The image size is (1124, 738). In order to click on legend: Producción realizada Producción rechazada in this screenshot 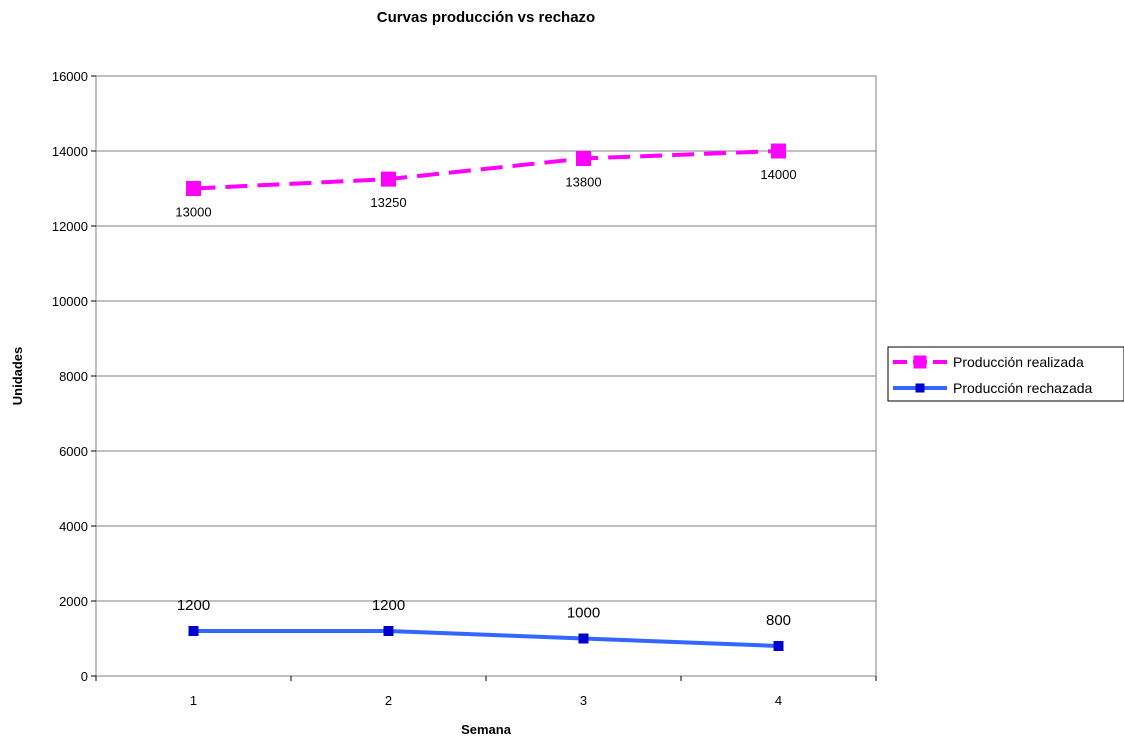, I will do `click(1005, 374)`.